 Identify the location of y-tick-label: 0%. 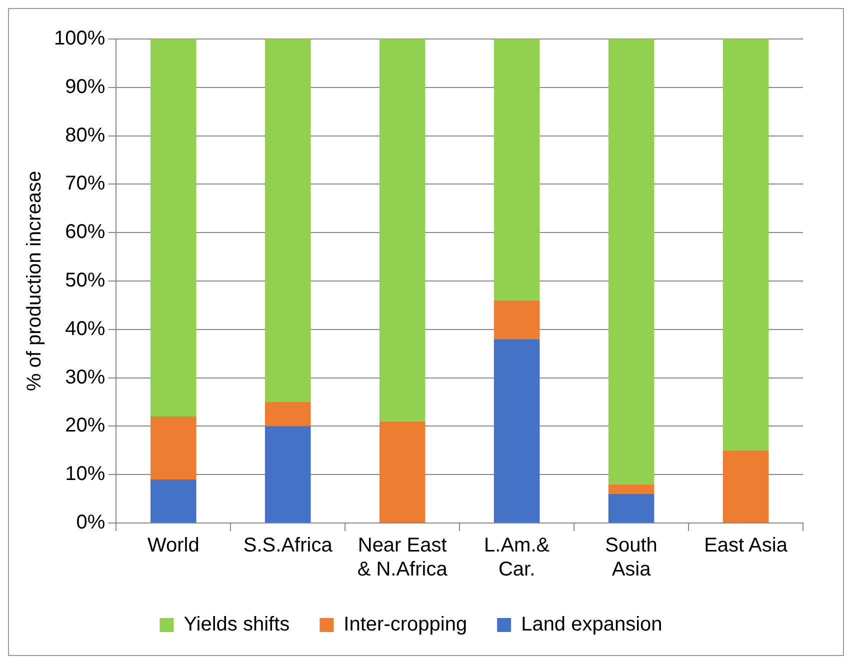
(91, 523).